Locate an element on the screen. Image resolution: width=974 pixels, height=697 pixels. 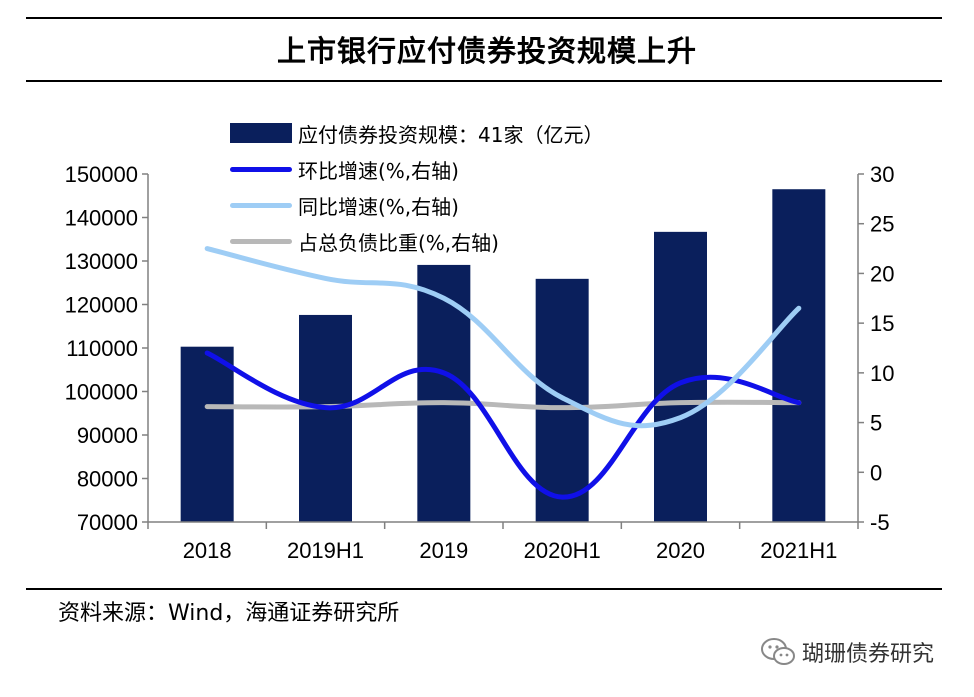
bar-2021H1 is located at coordinates (799, 355).